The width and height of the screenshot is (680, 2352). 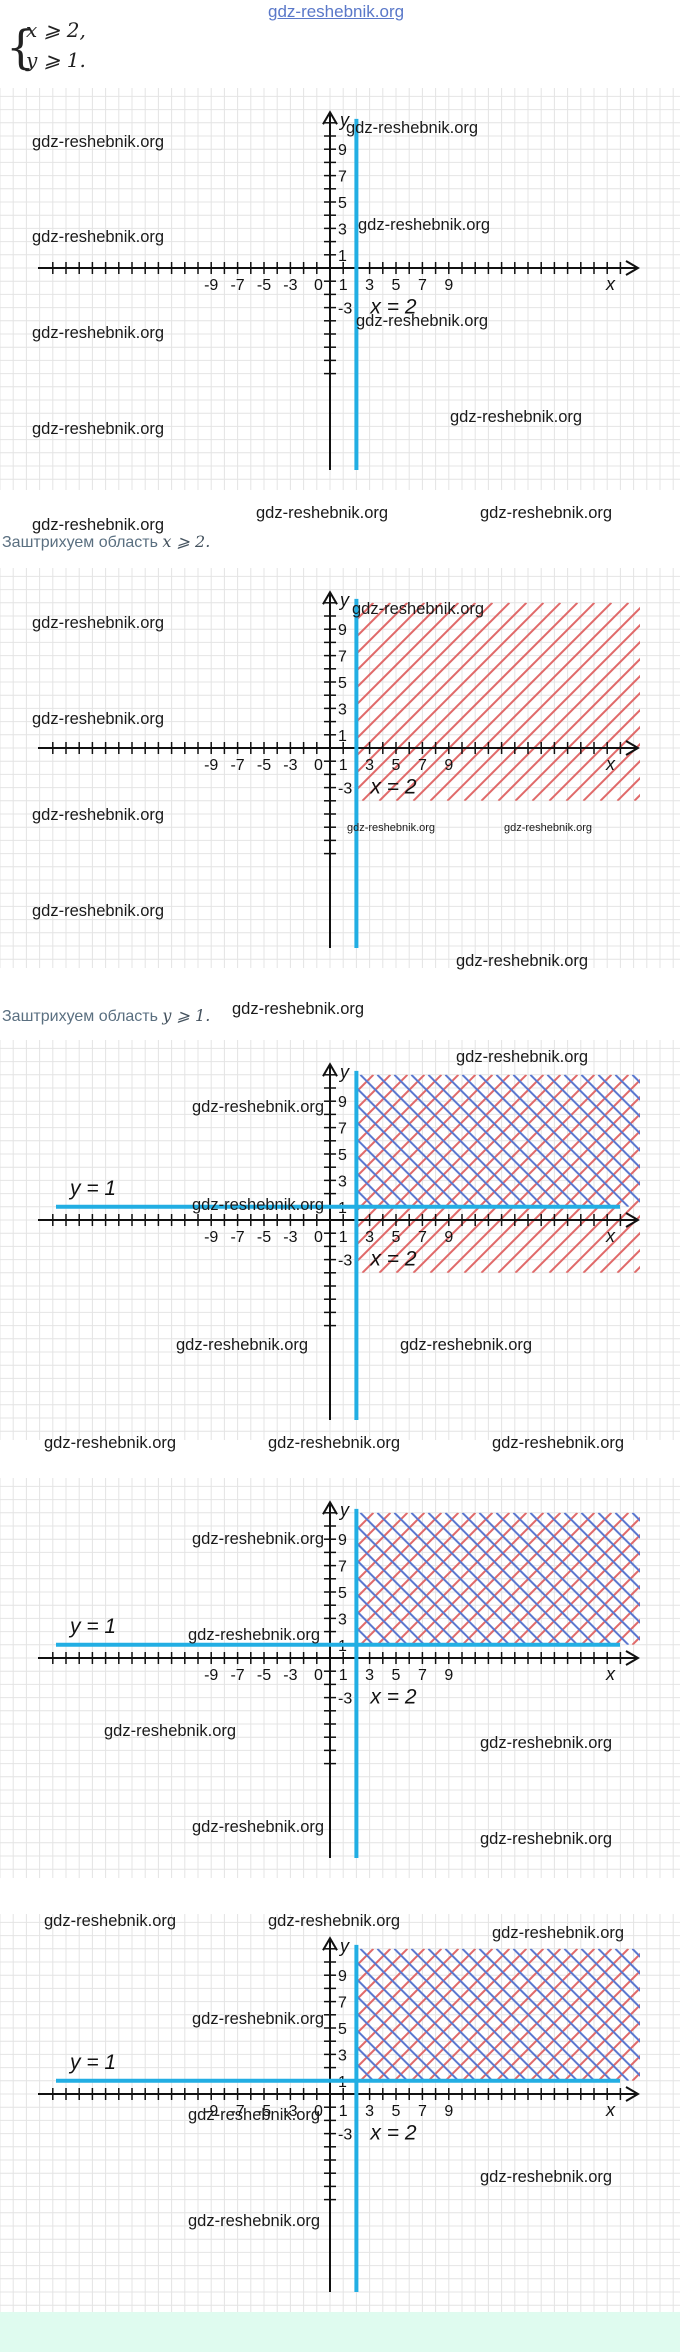 I want to click on line-x-2-label: x = 2, so click(x=392, y=787).